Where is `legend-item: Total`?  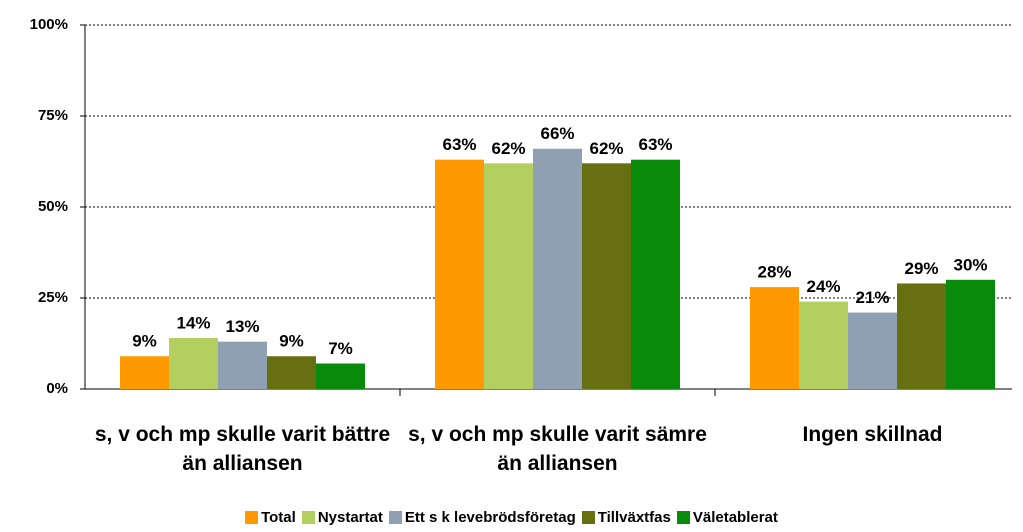
legend-item: Total is located at coordinates (270, 517).